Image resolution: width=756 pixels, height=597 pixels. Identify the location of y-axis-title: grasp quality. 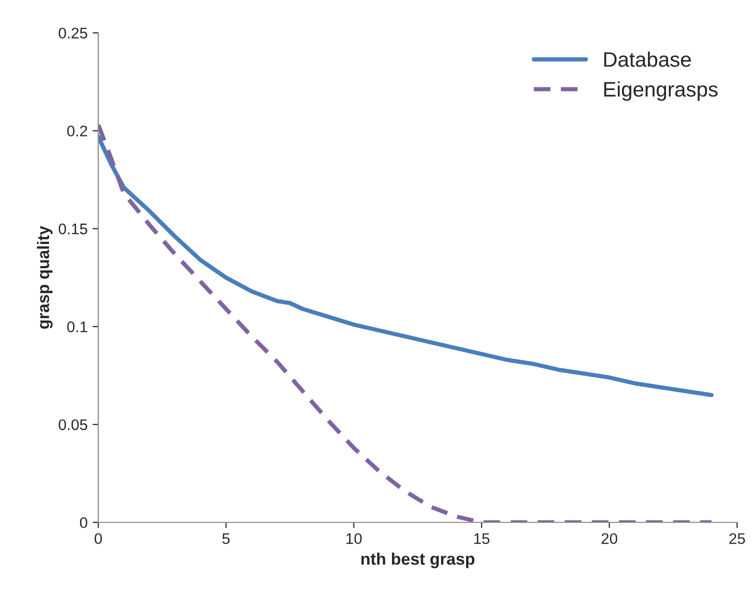
(44, 277).